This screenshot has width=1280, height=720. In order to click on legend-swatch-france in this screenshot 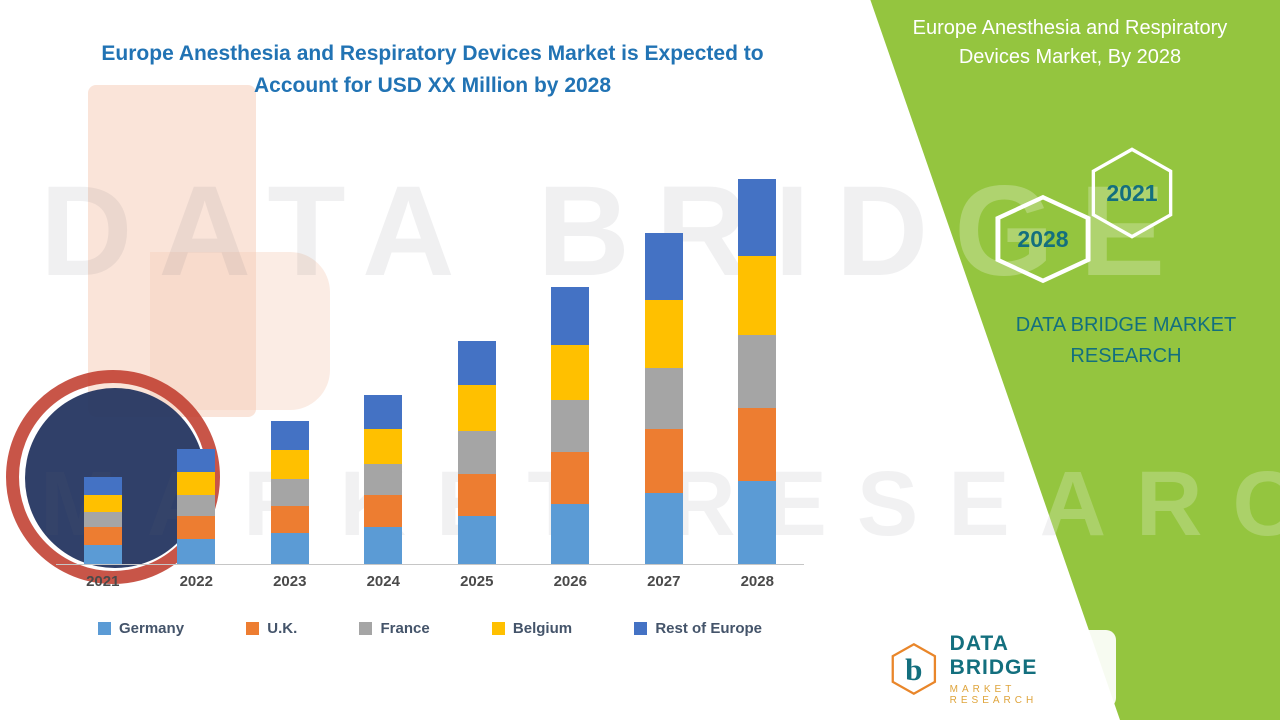, I will do `click(366, 628)`.